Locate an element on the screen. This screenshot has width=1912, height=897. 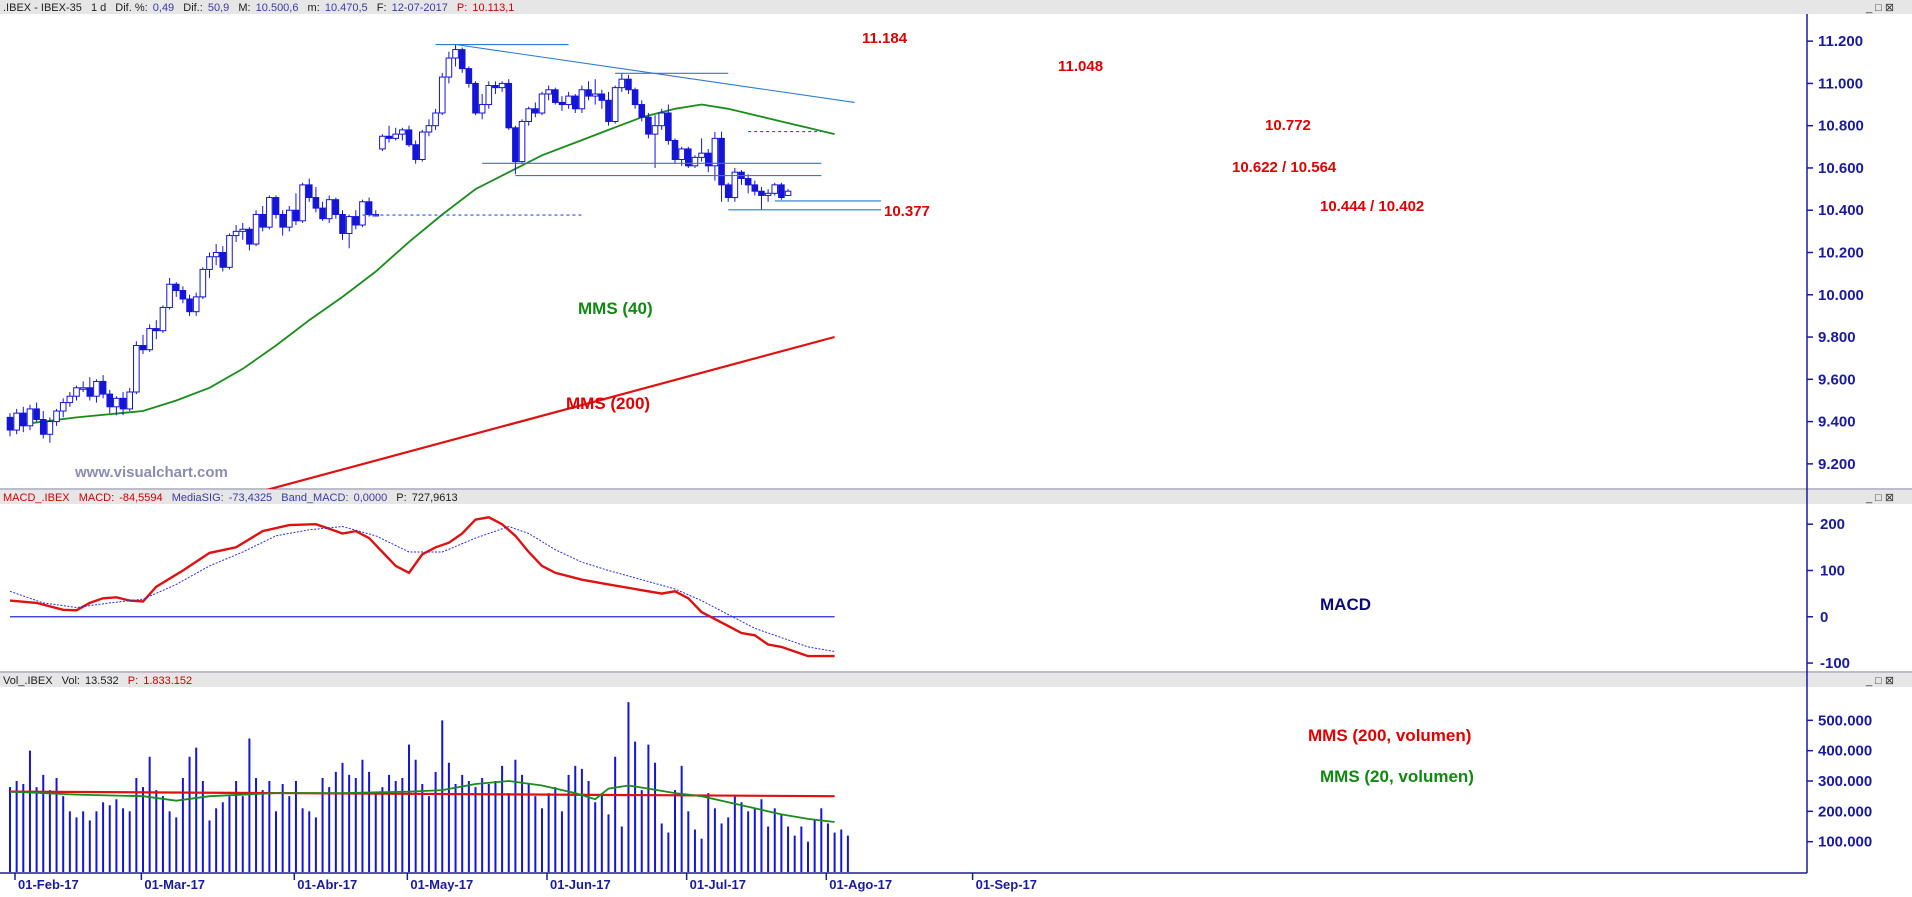
price-y-tick-label: 9.800 is located at coordinates (1837, 337).